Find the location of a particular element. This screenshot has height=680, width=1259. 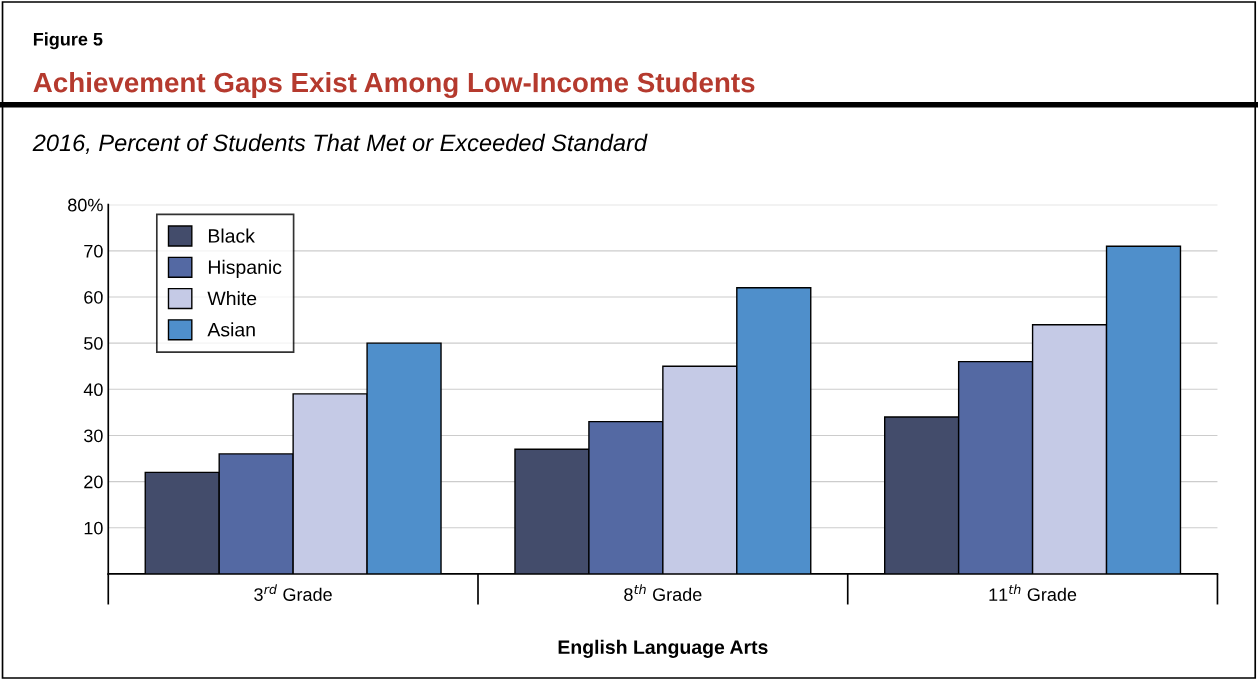

y-tick-label: 50 is located at coordinates (93, 343).